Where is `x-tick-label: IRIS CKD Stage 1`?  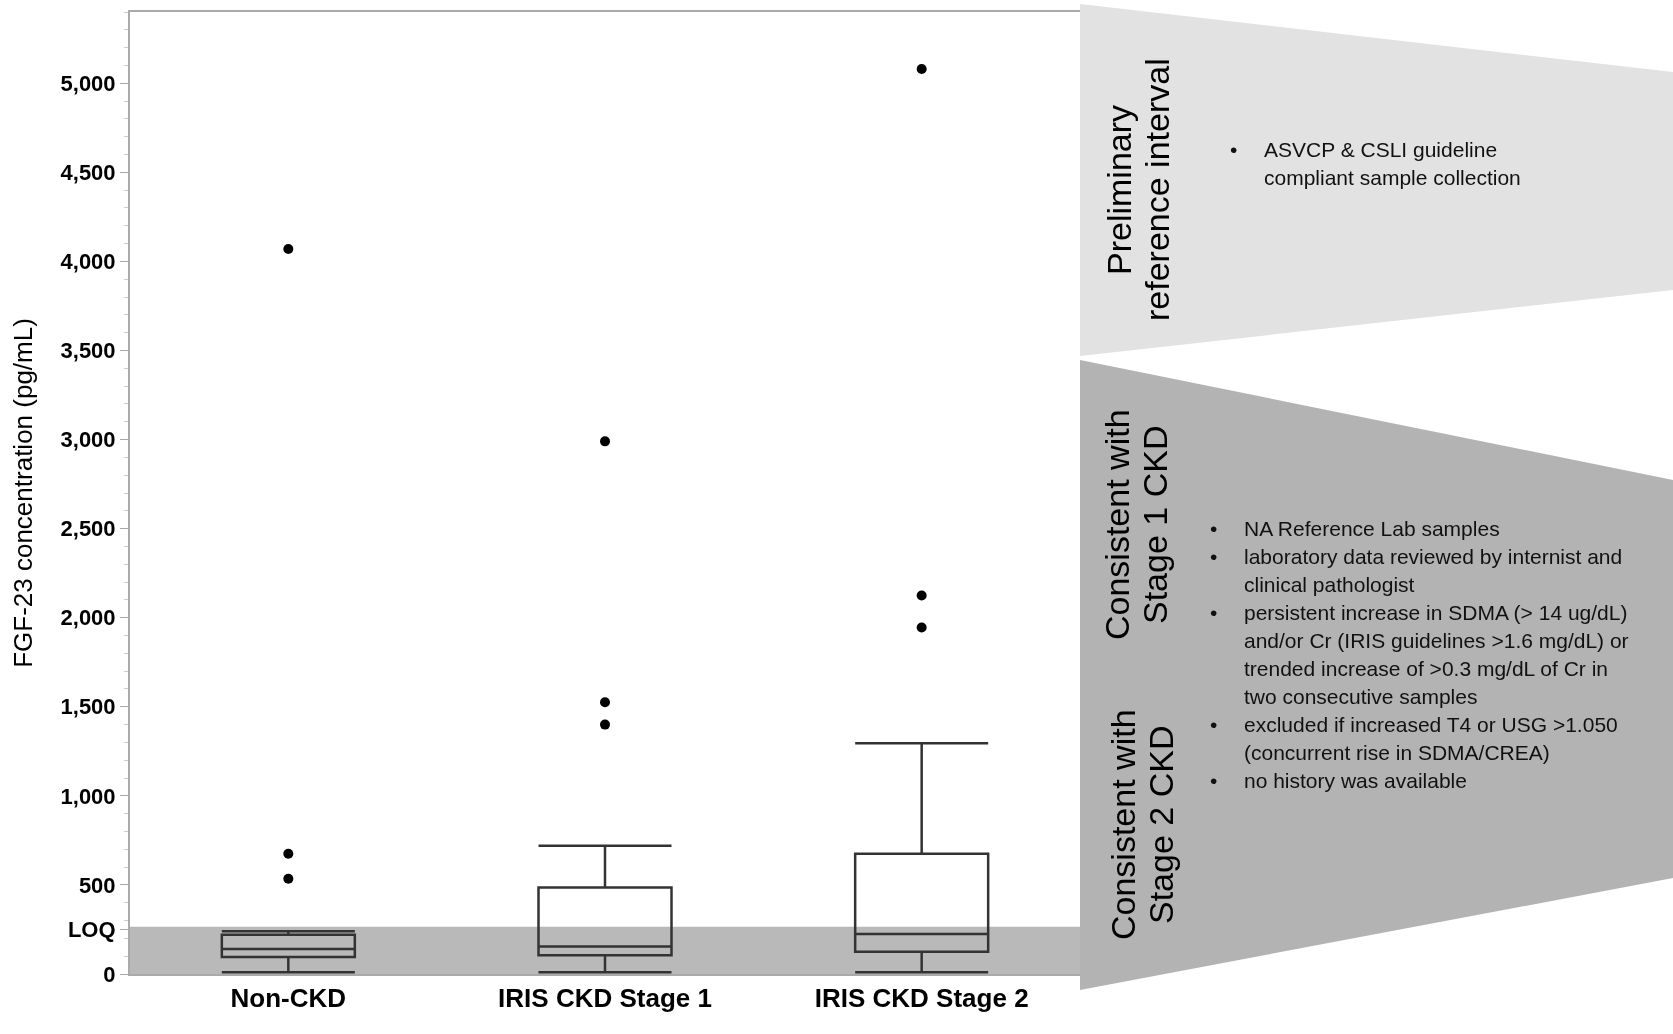
x-tick-label: IRIS CKD Stage 1 is located at coordinates (605, 998).